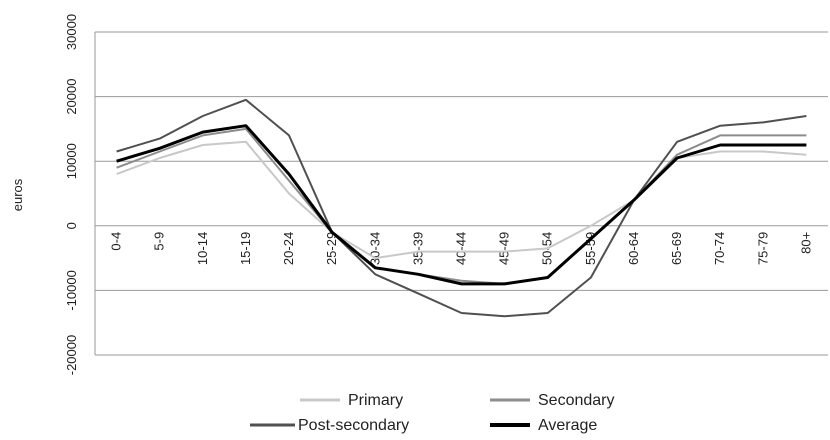  I want to click on y-tick-label: 0, so click(71, 225).